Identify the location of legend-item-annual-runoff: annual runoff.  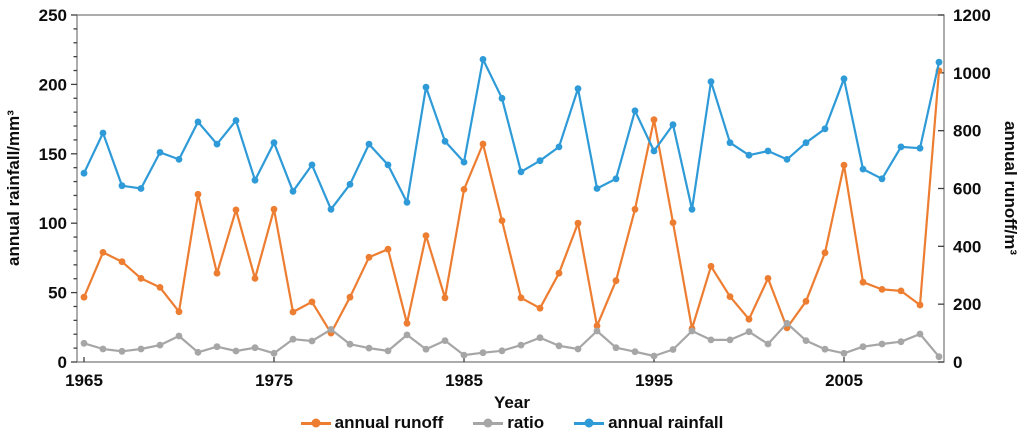
(371, 423).